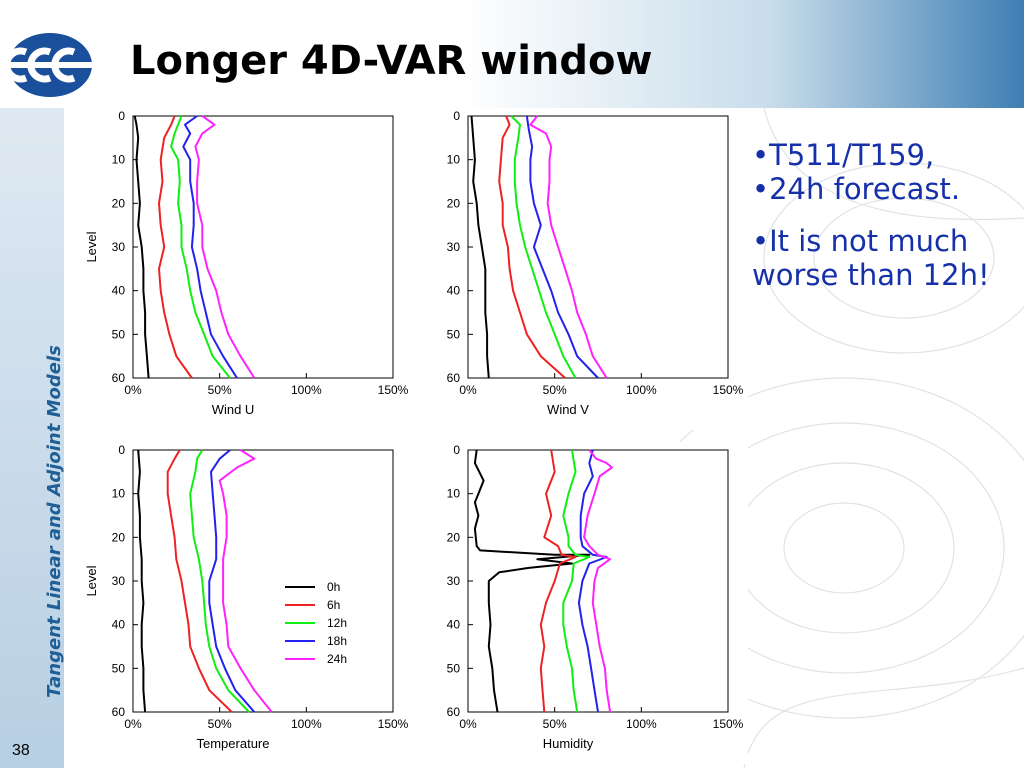 This screenshot has height=768, width=1024. What do you see at coordinates (233, 743) in the screenshot?
I see `x-axis-label: Temperature` at bounding box center [233, 743].